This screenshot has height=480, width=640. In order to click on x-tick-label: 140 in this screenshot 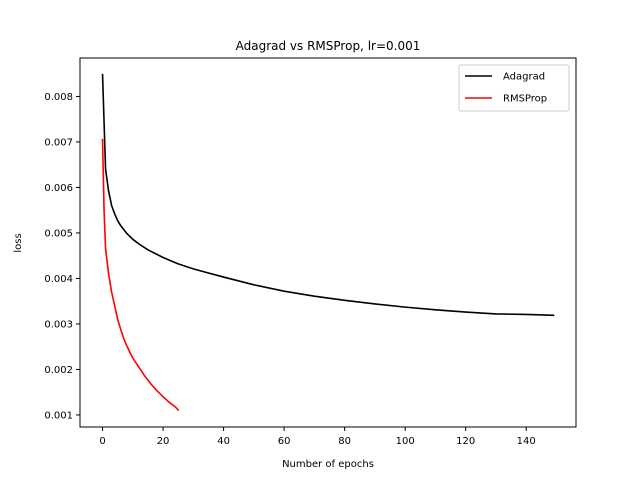, I will do `click(526, 441)`.